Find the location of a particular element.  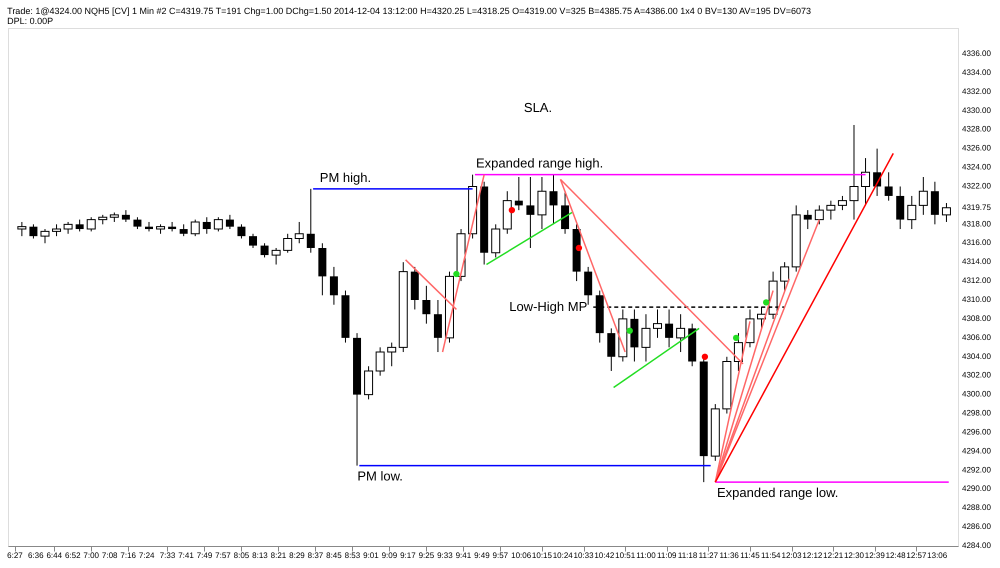

x-tick-label: 7:00 is located at coordinates (91, 555).